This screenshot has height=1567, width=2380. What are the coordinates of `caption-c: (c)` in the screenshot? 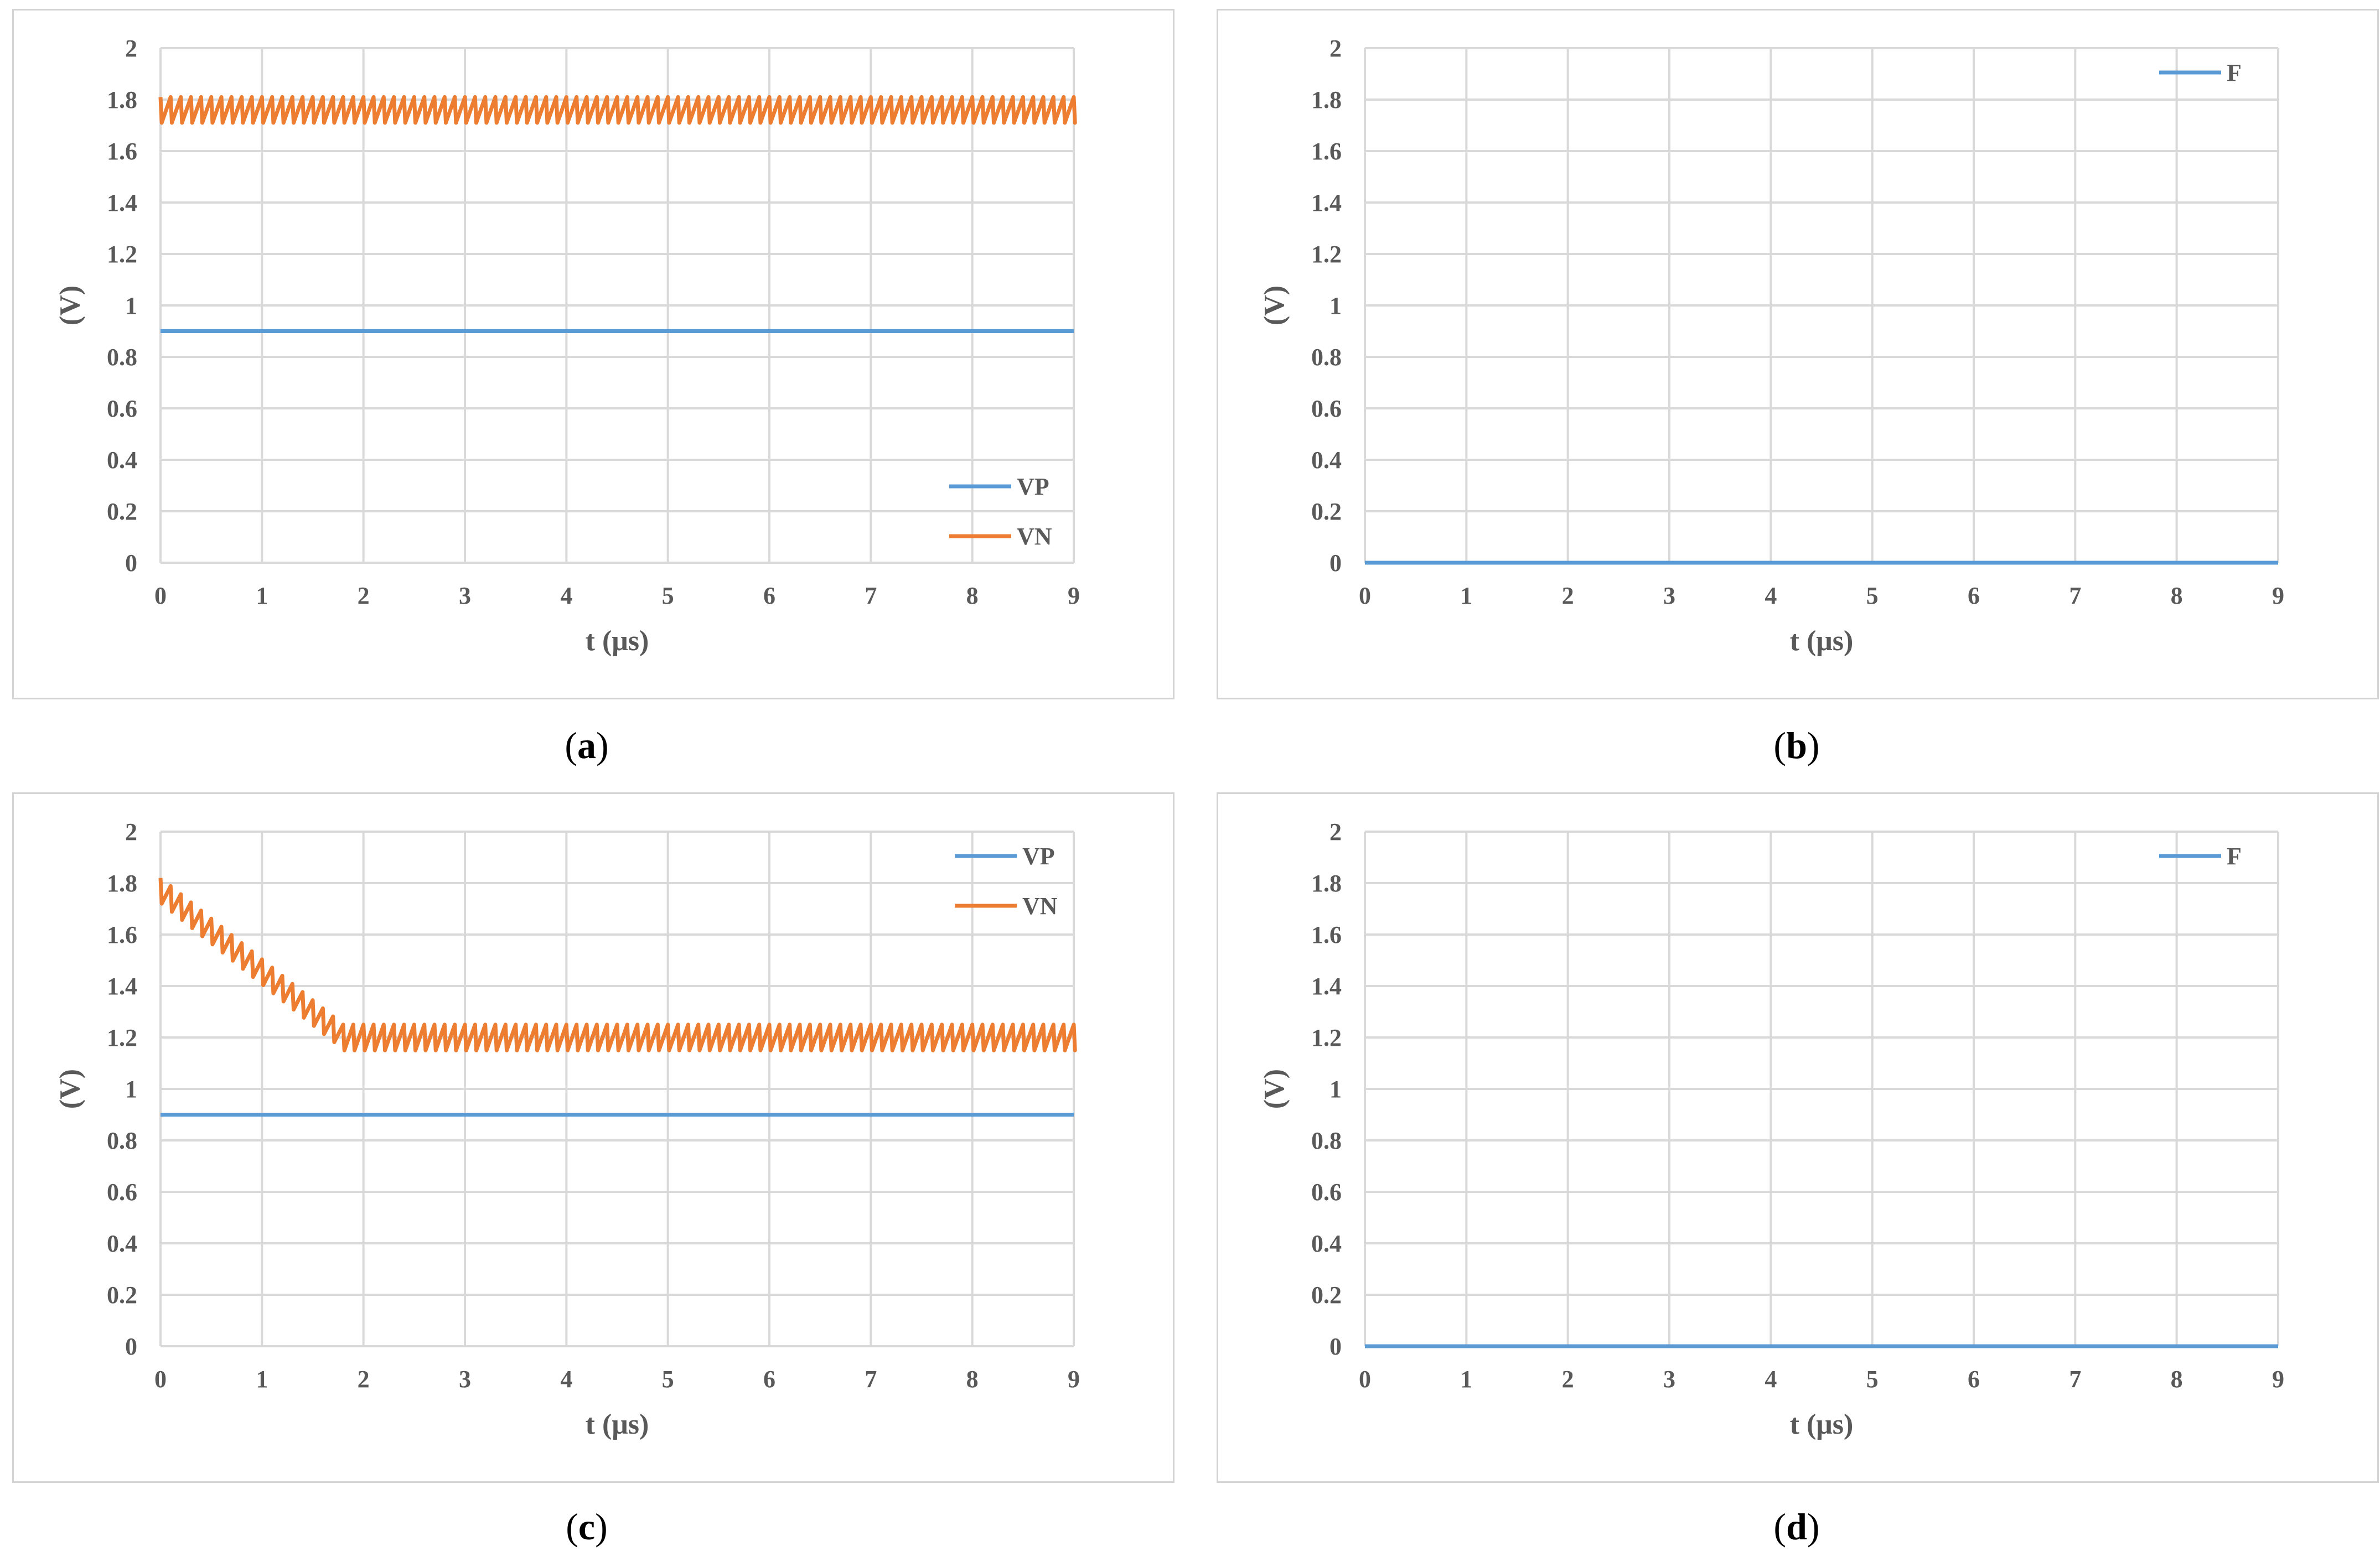 It's located at (587, 1527).